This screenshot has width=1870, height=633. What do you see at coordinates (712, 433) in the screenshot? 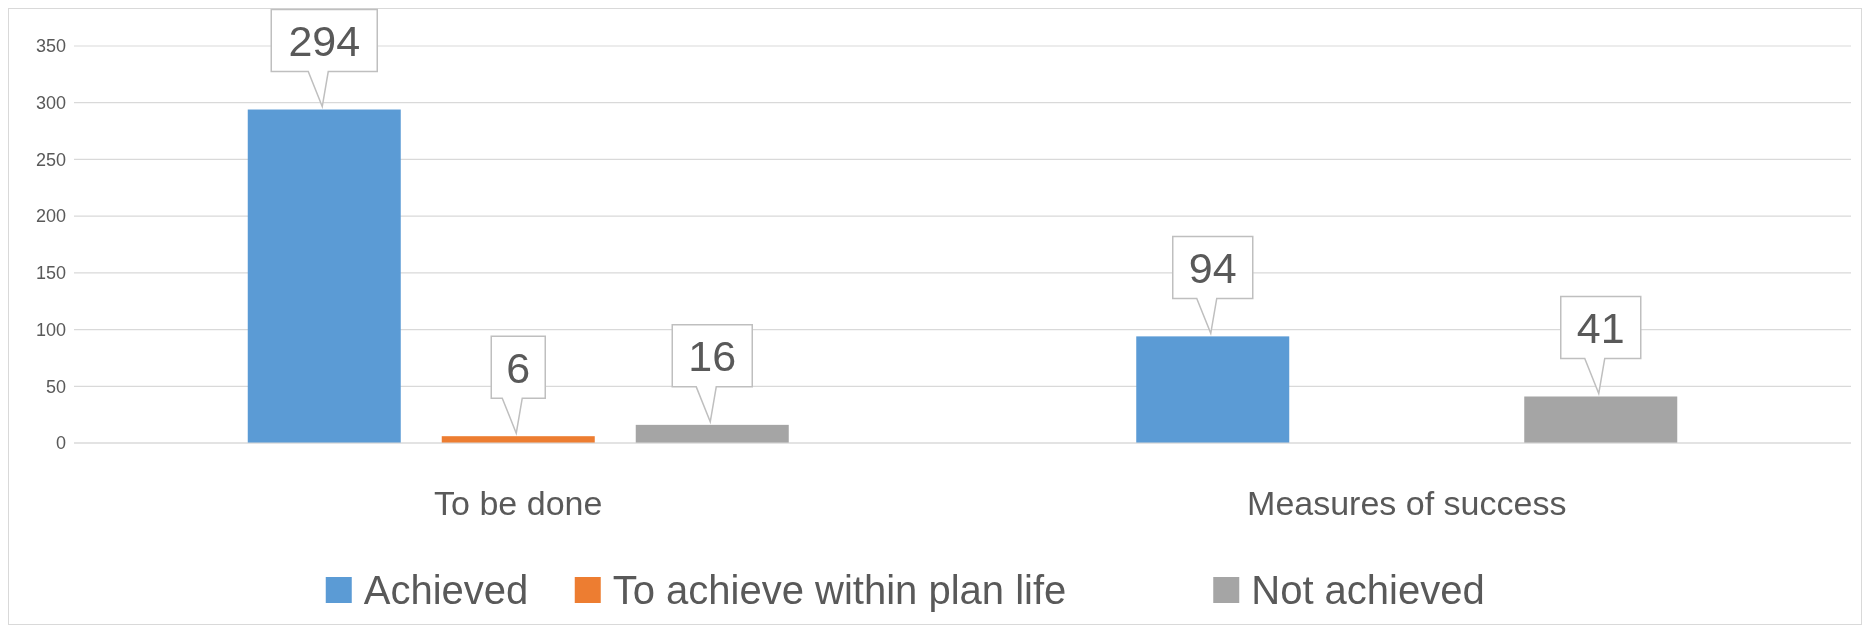
I see `bar` at bounding box center [712, 433].